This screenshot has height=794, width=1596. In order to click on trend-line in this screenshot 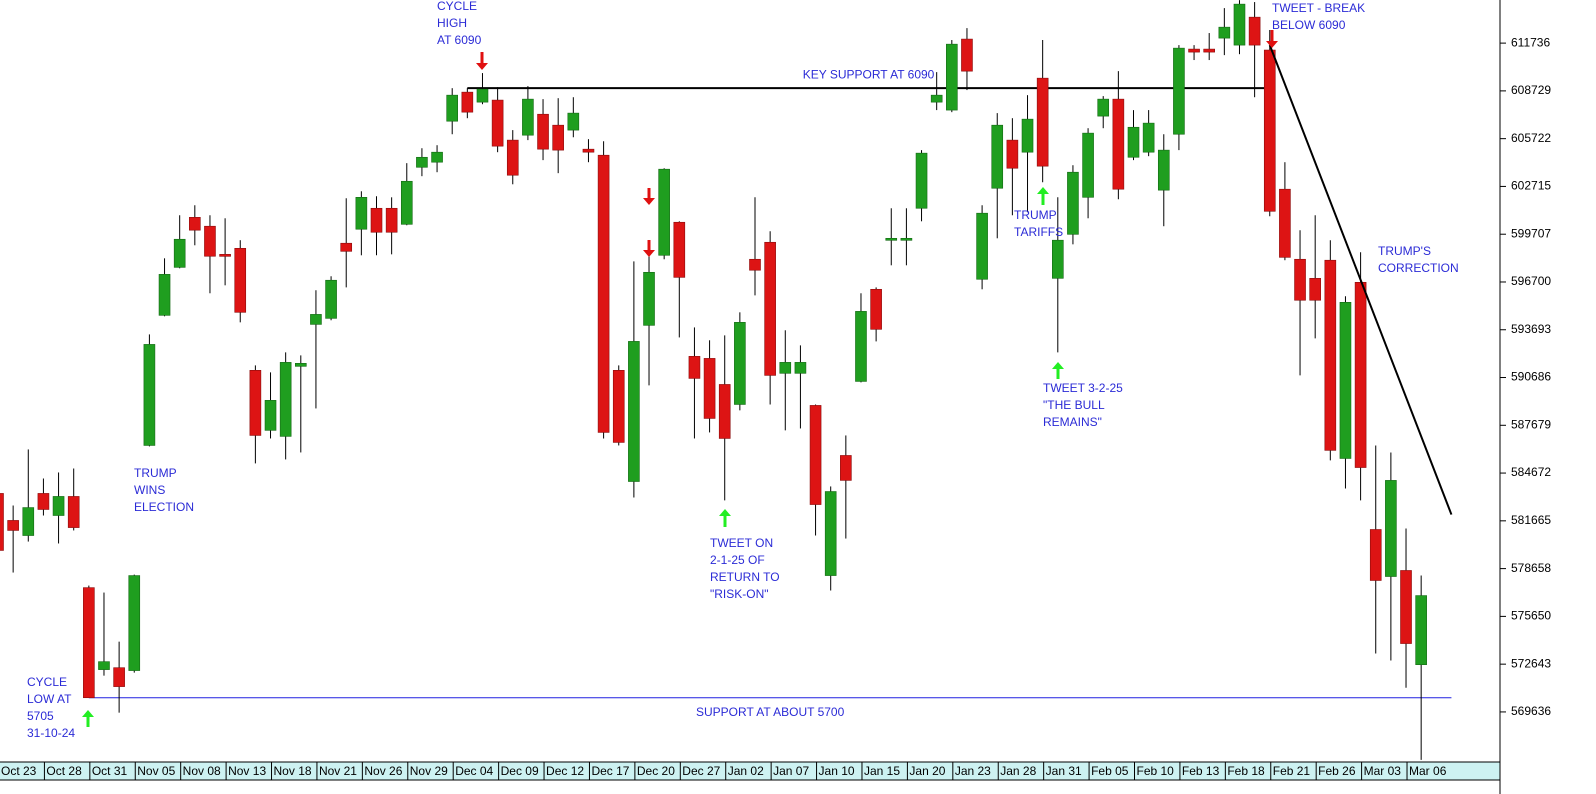, I will do `click(1360, 279)`.